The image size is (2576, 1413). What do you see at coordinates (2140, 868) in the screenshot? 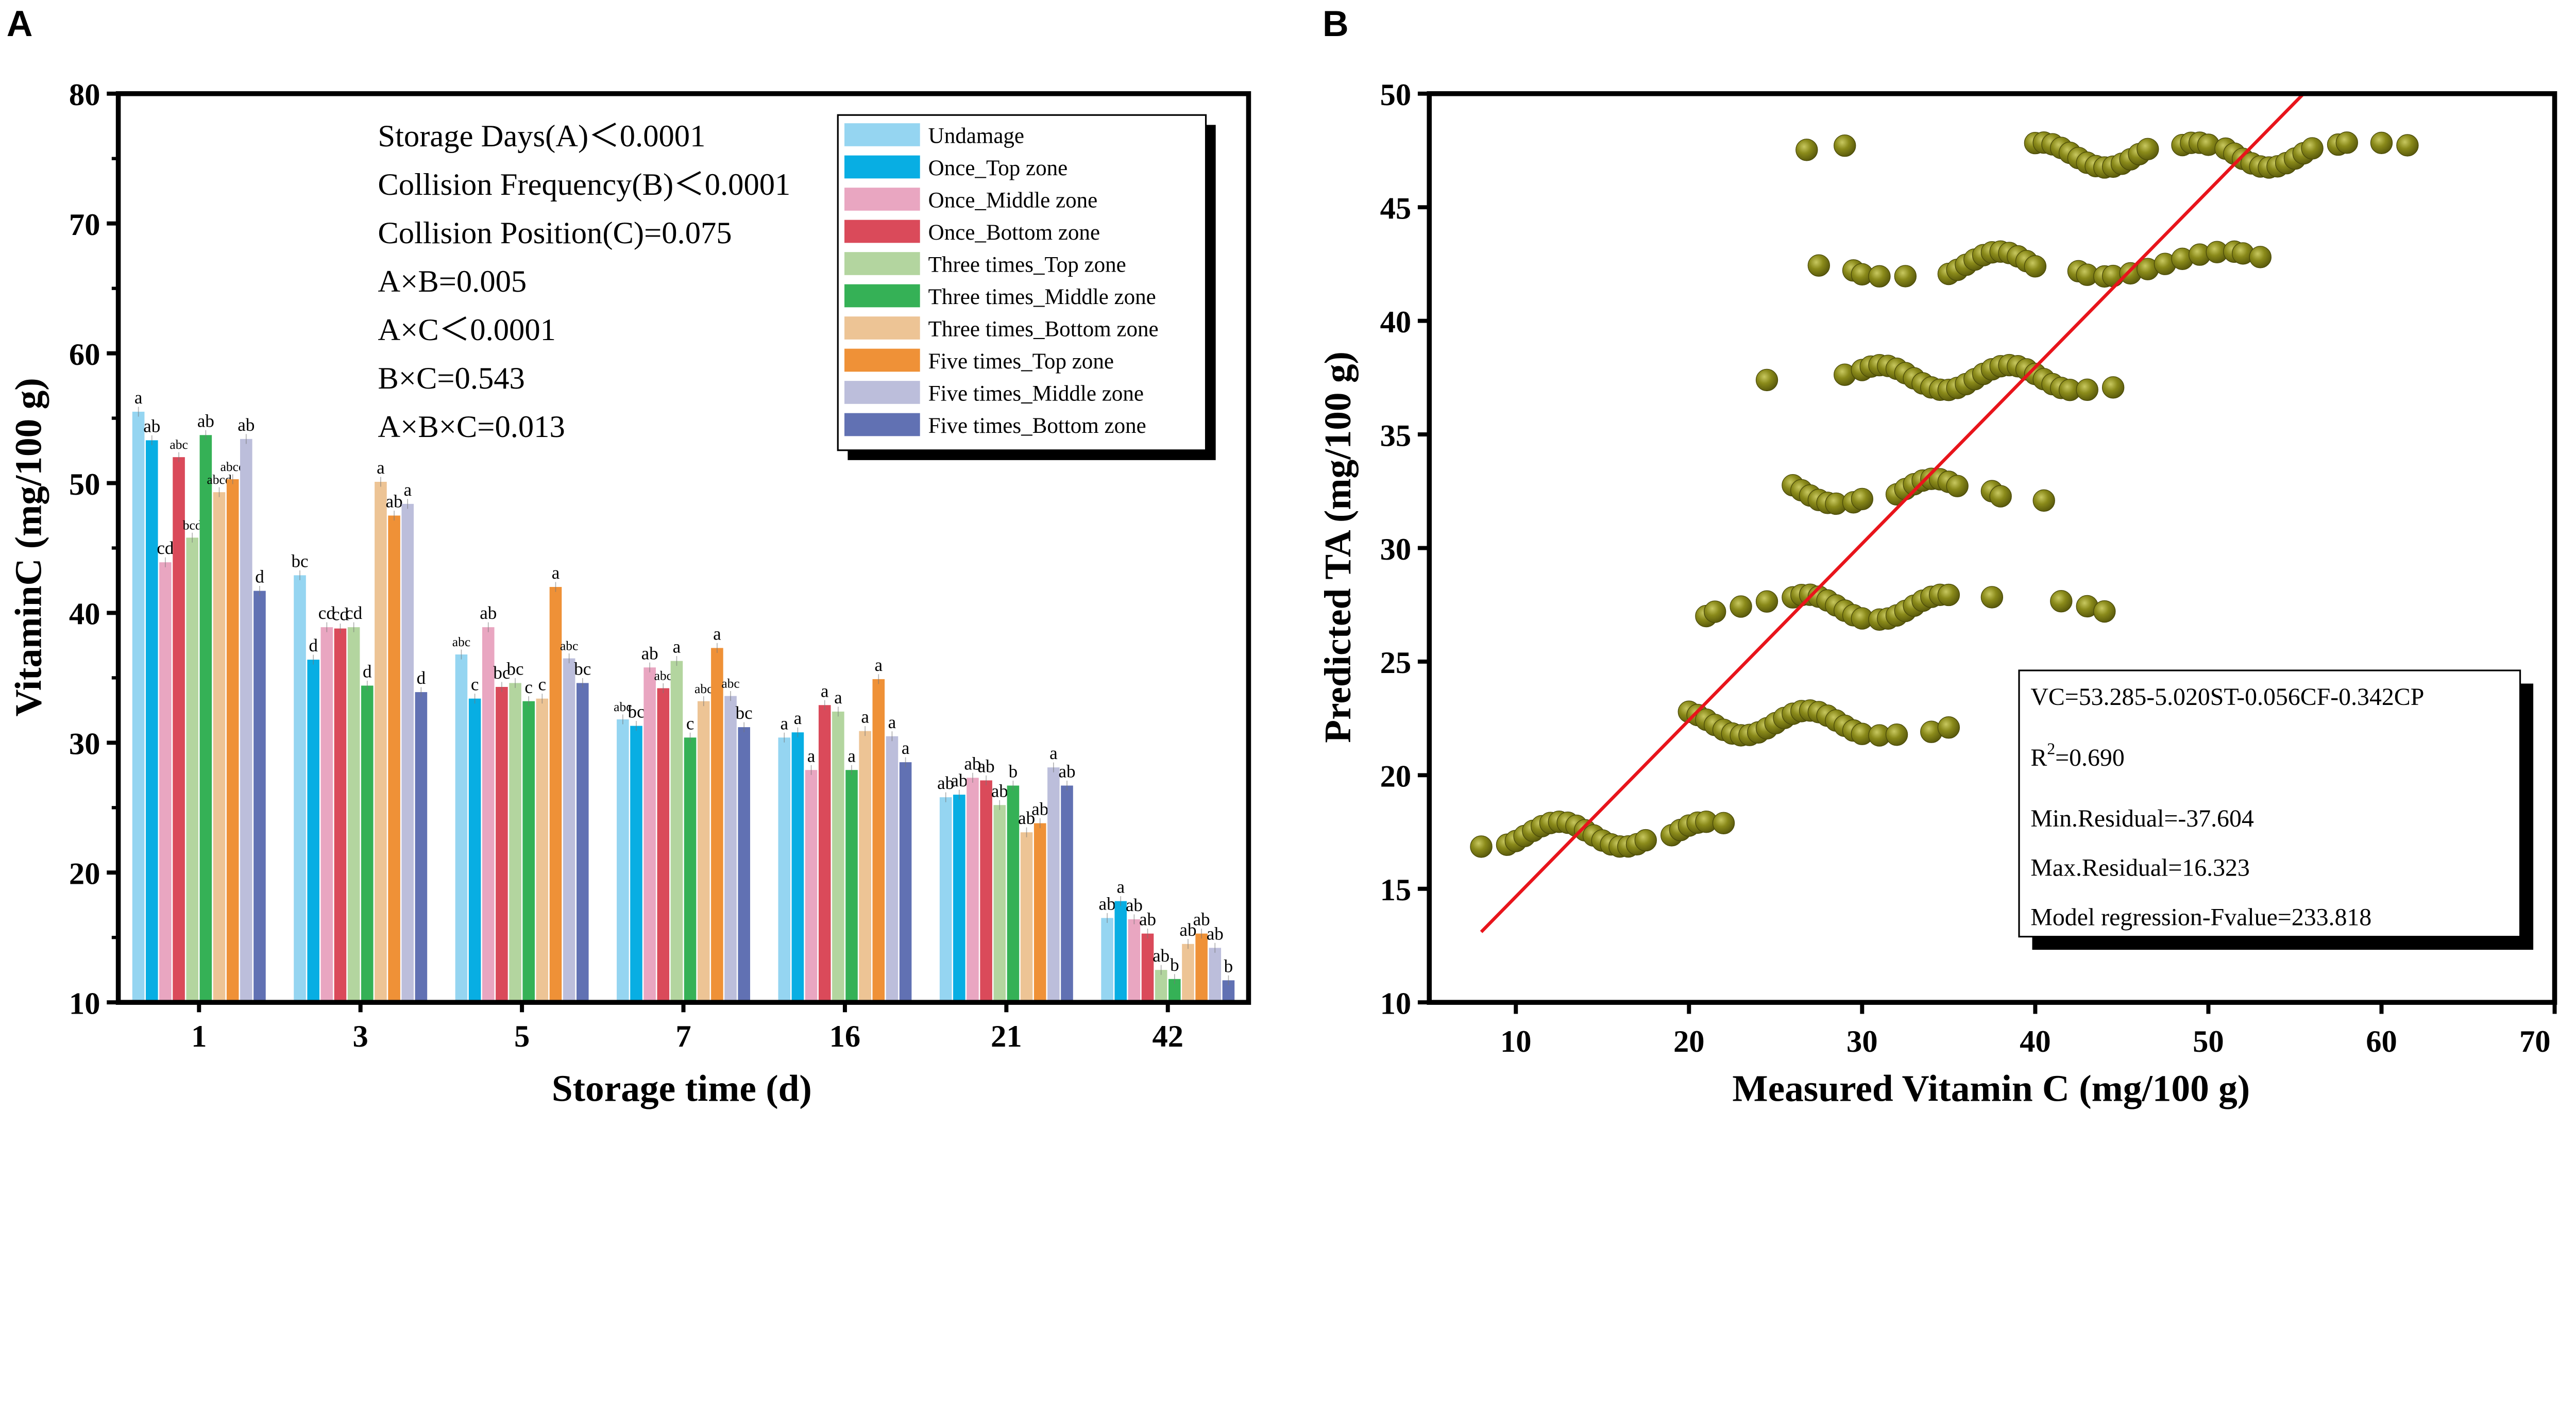
I see `max-residual: Max.Residual=16.323` at bounding box center [2140, 868].